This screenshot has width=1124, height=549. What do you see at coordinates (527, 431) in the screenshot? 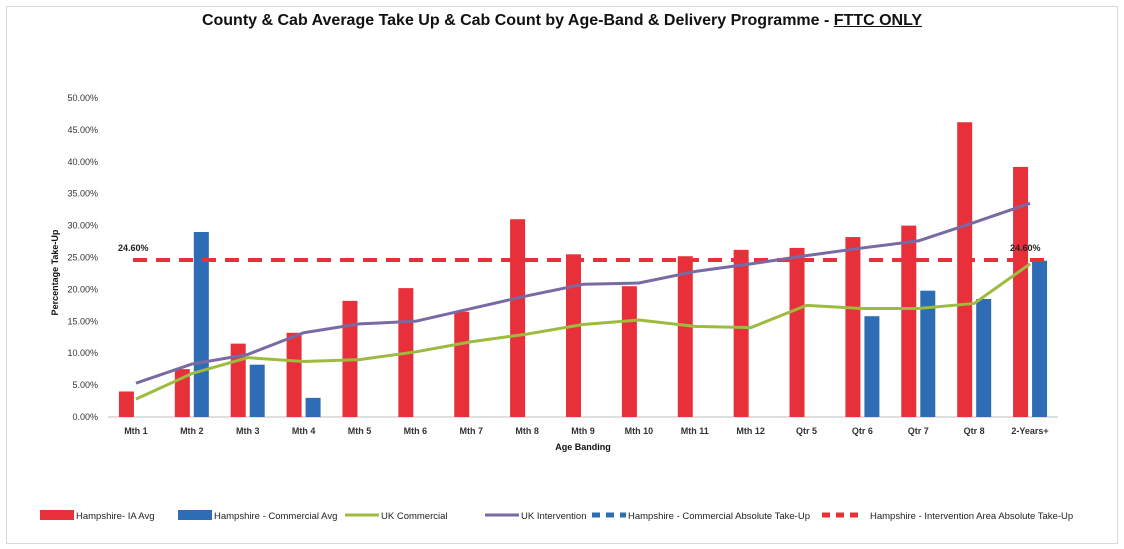
I see `x-tick-label: Mth 8` at bounding box center [527, 431].